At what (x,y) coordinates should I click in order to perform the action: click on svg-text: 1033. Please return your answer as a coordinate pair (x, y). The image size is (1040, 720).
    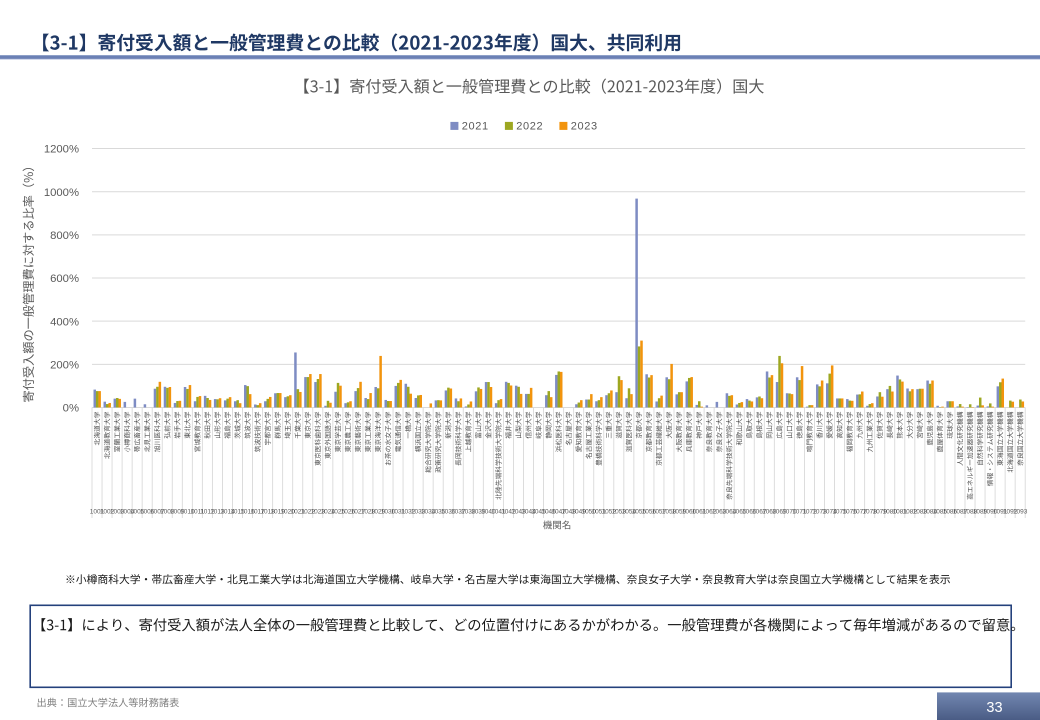
    Looking at the image, I should click on (418, 512).